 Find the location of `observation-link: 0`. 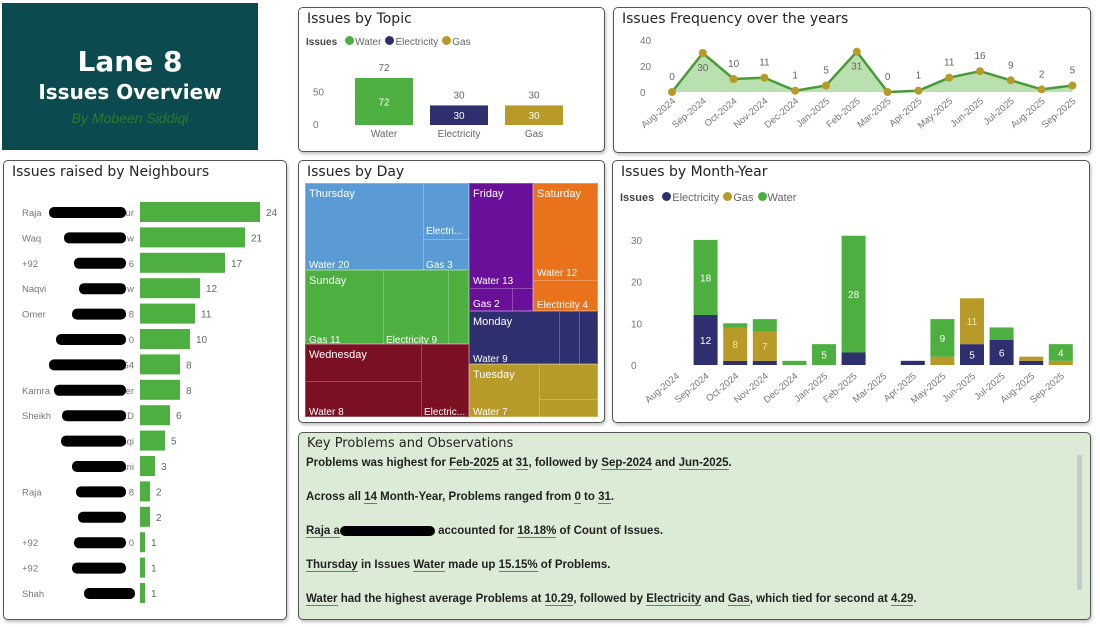

observation-link: 0 is located at coordinates (577, 497).